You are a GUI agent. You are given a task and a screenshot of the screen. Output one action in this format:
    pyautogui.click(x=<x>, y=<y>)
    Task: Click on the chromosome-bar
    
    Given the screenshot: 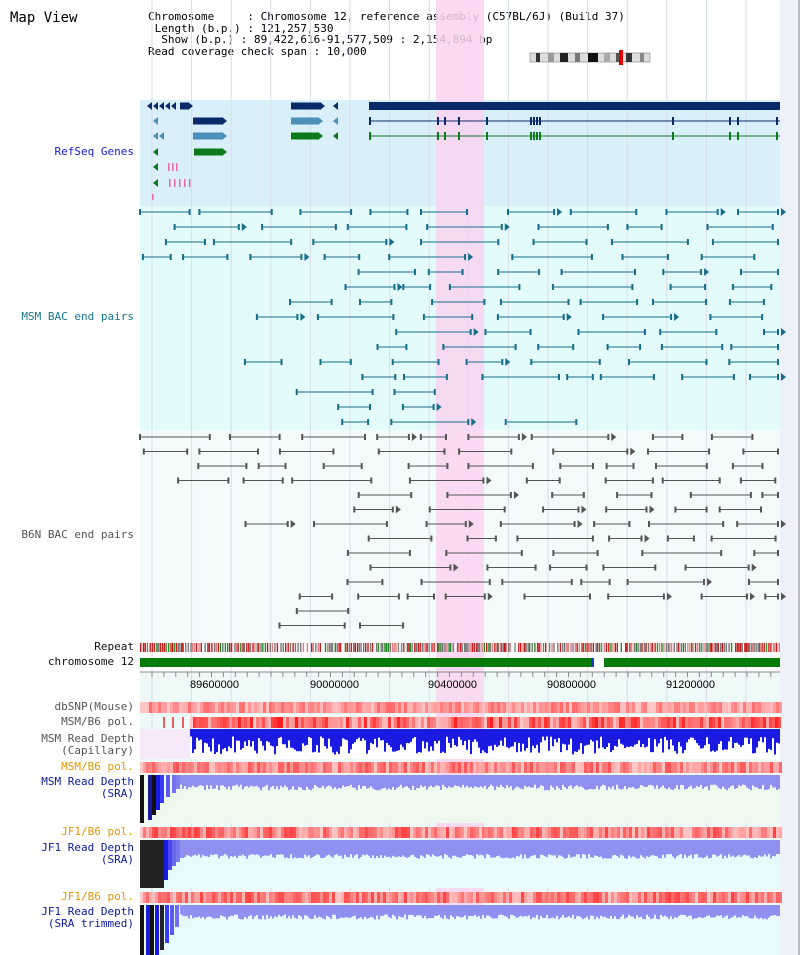 What is the action you would take?
    pyautogui.click(x=460, y=662)
    